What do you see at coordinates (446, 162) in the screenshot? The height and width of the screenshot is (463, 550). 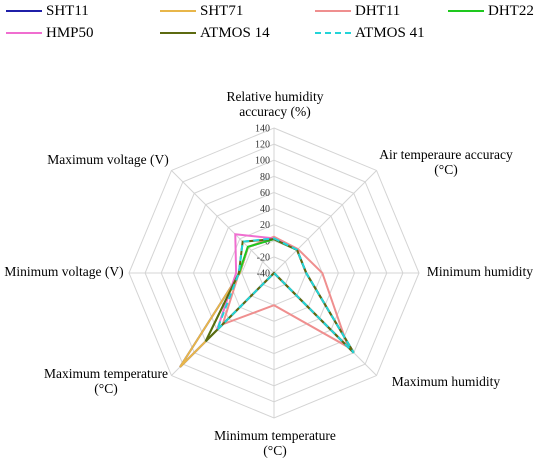 I see `axis-label: Air temperaure accuracy (°C)` at bounding box center [446, 162].